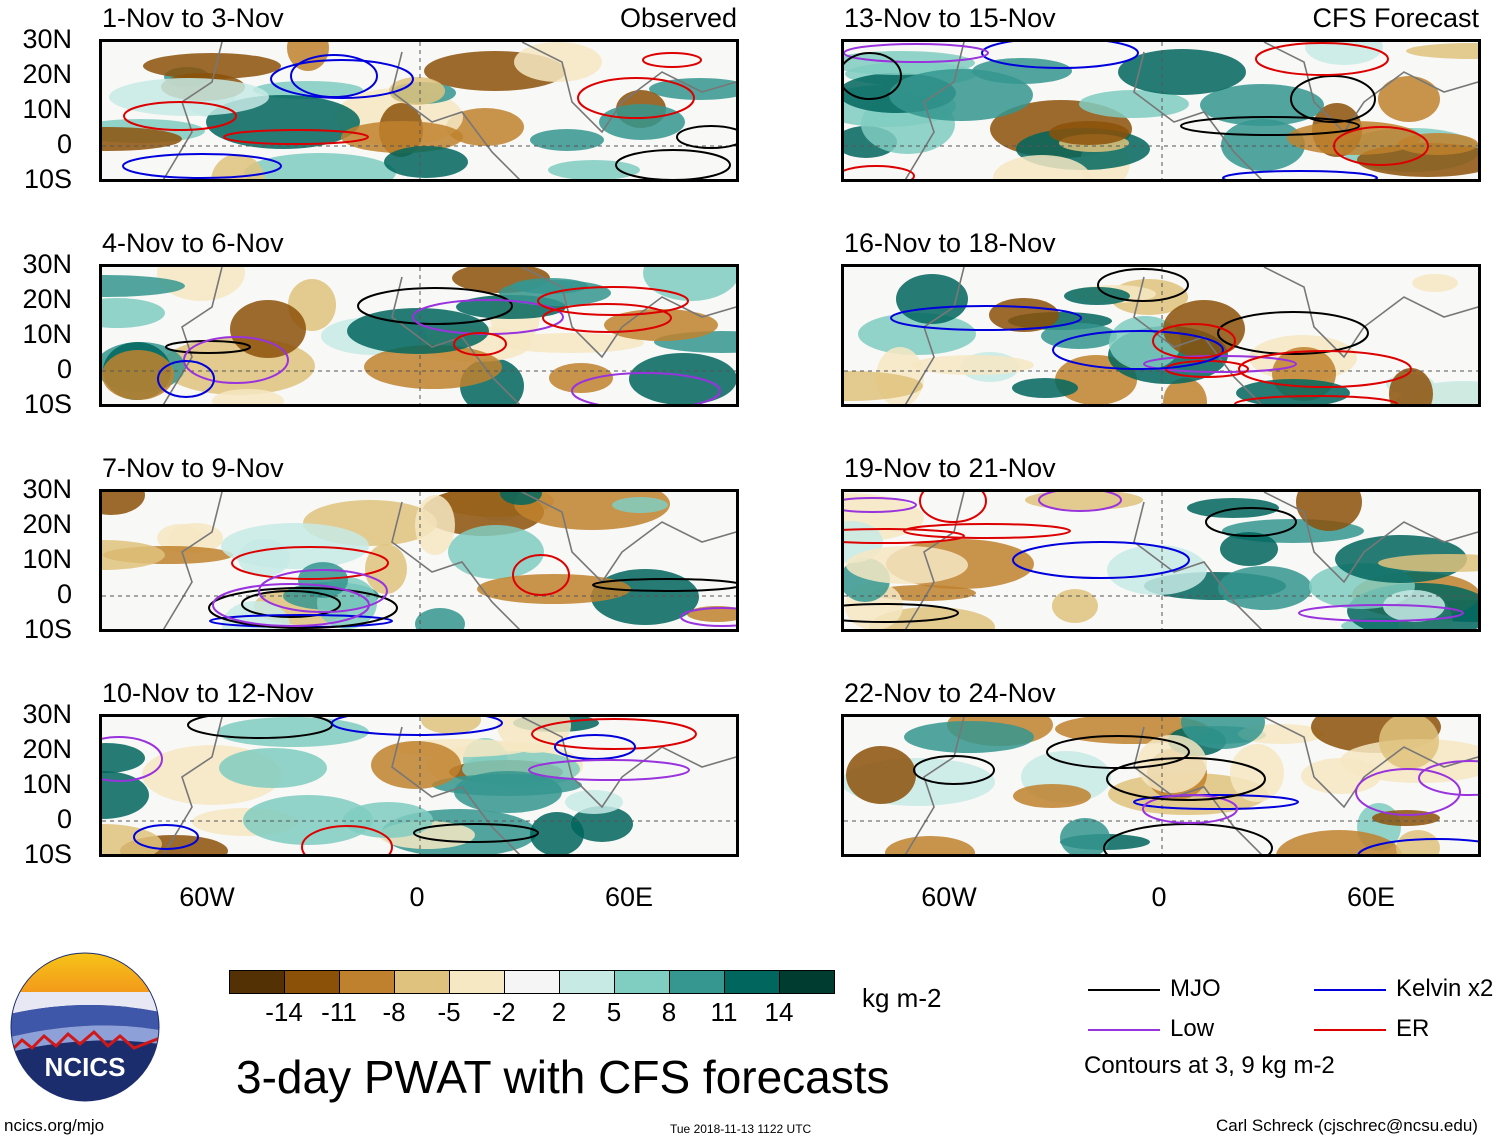 Image resolution: width=1510 pixels, height=1142 pixels. Describe the element at coordinates (1395, 18) in the screenshot. I see `panel-source-tag: CFS Forecast` at that location.